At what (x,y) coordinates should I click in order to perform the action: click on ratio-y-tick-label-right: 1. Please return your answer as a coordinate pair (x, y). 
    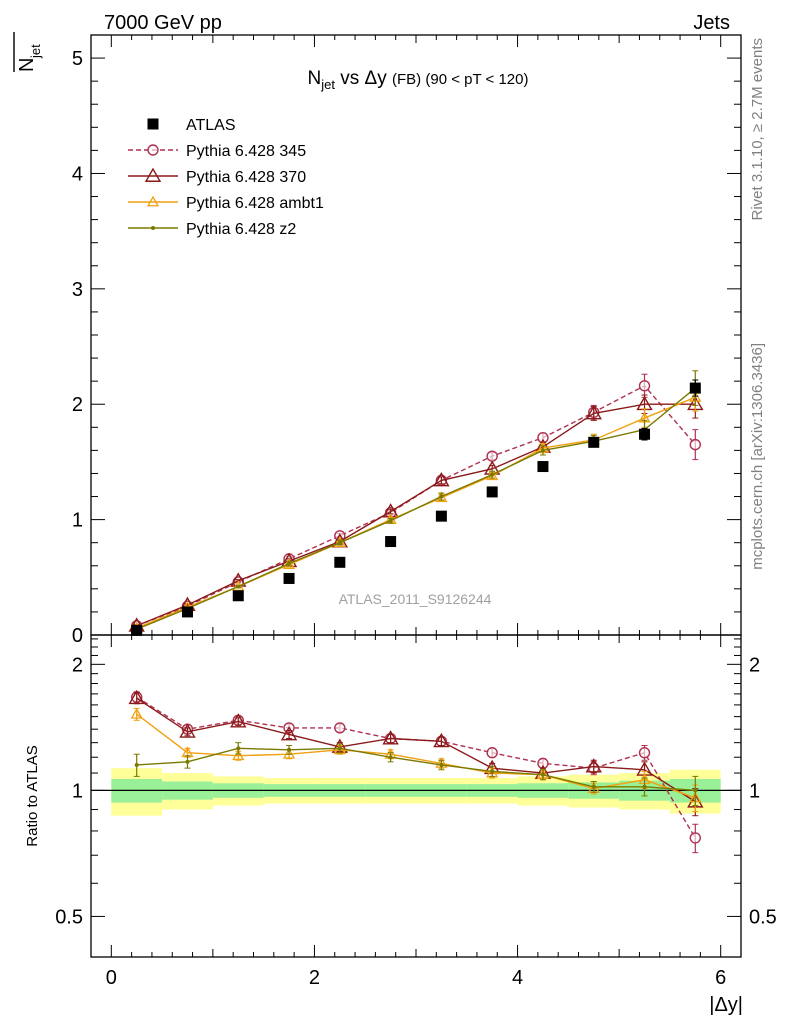
    Looking at the image, I should click on (754, 791).